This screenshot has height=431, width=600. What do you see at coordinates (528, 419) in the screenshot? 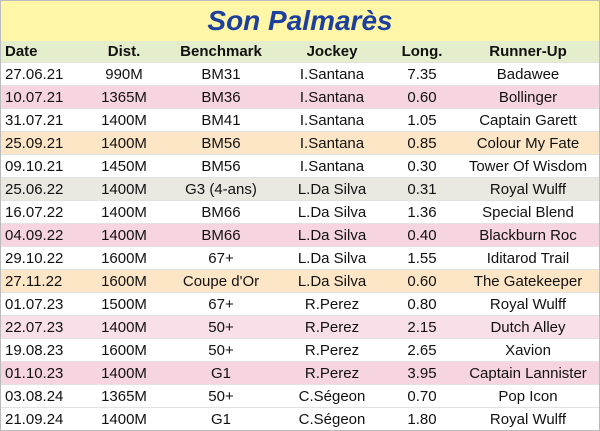
I see `cell: Royal Wulff` at bounding box center [528, 419].